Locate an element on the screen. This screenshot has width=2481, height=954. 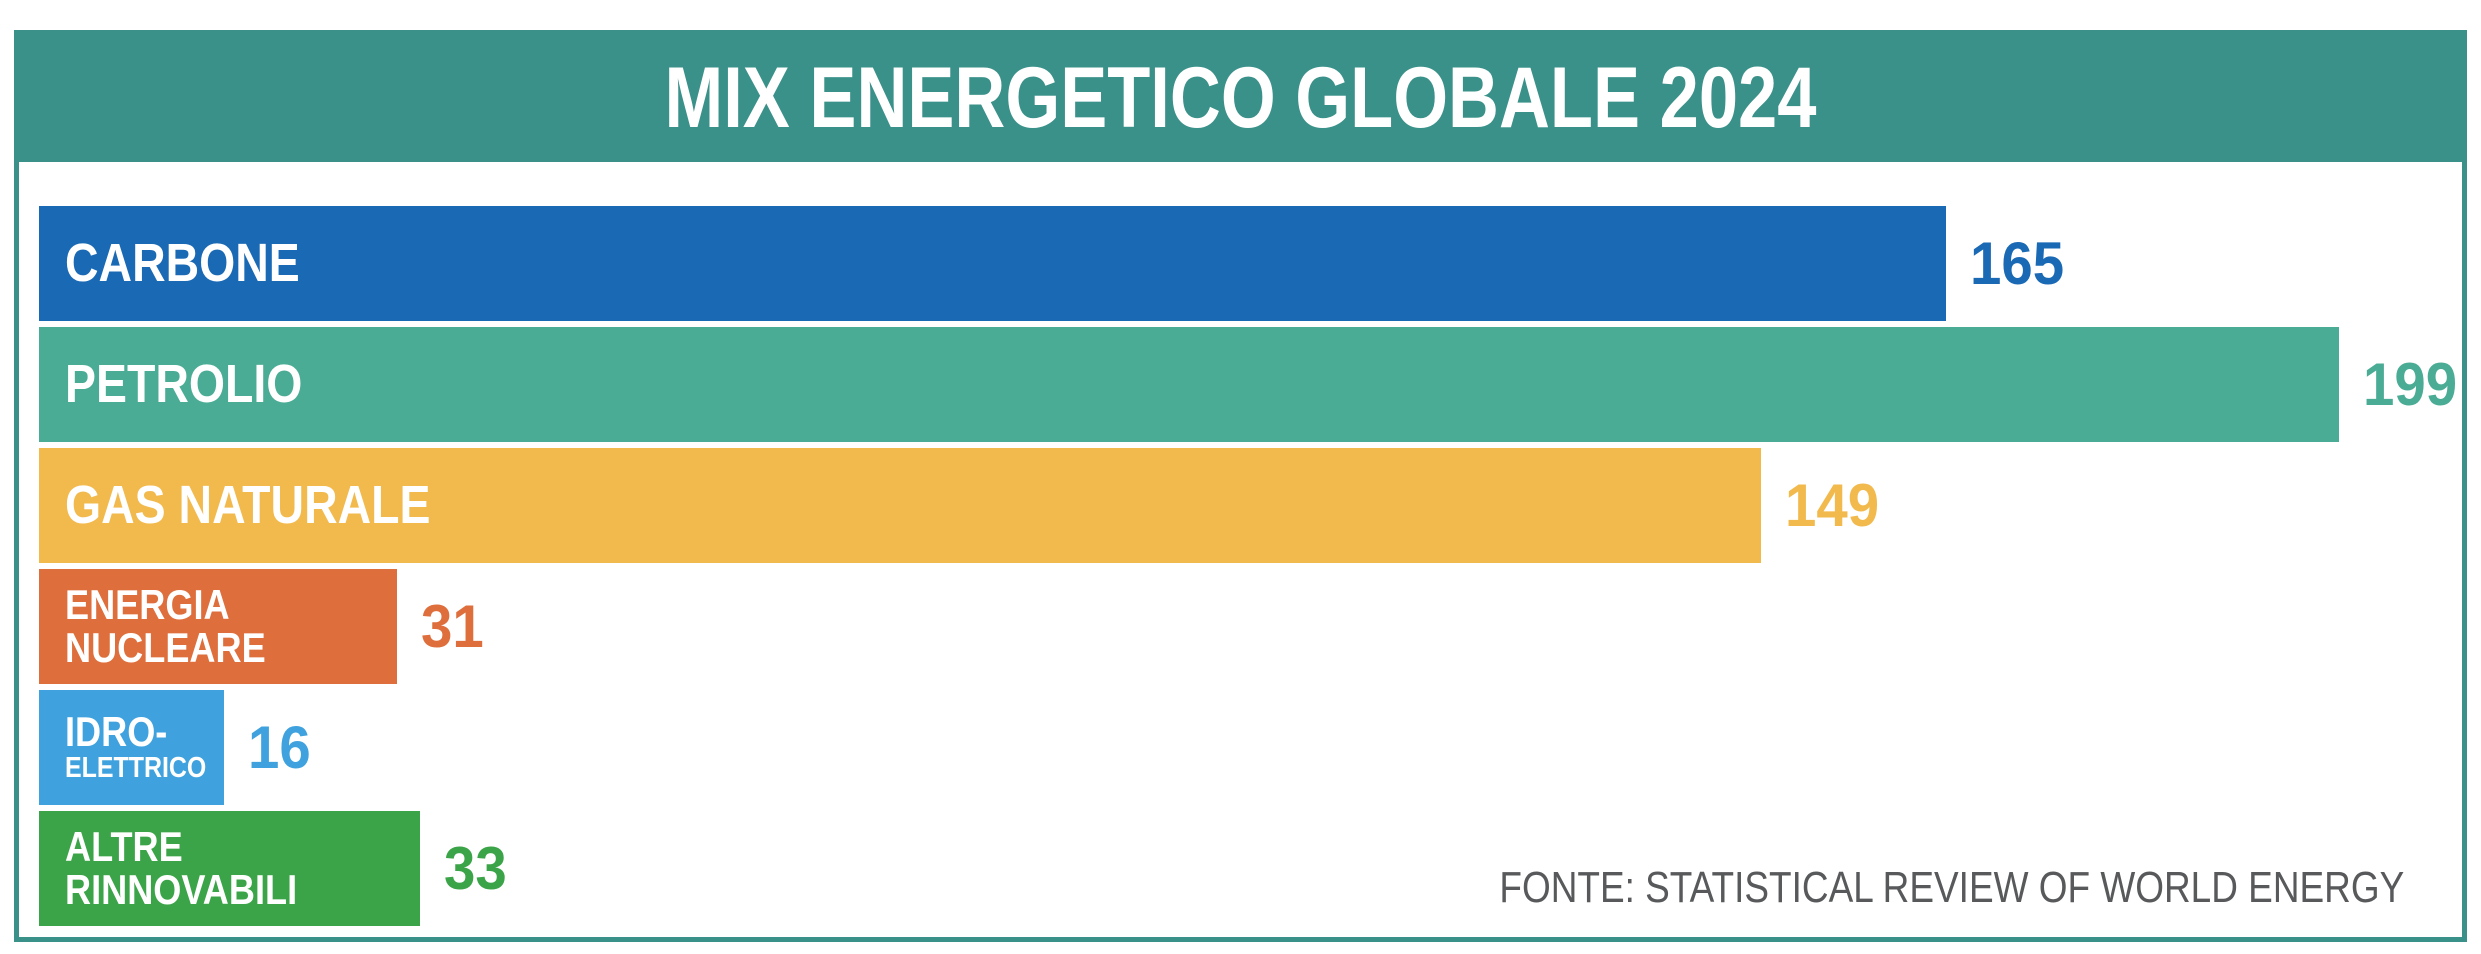
bar-label-energia-nucleare-line1: ENERGIA is located at coordinates (147, 604).